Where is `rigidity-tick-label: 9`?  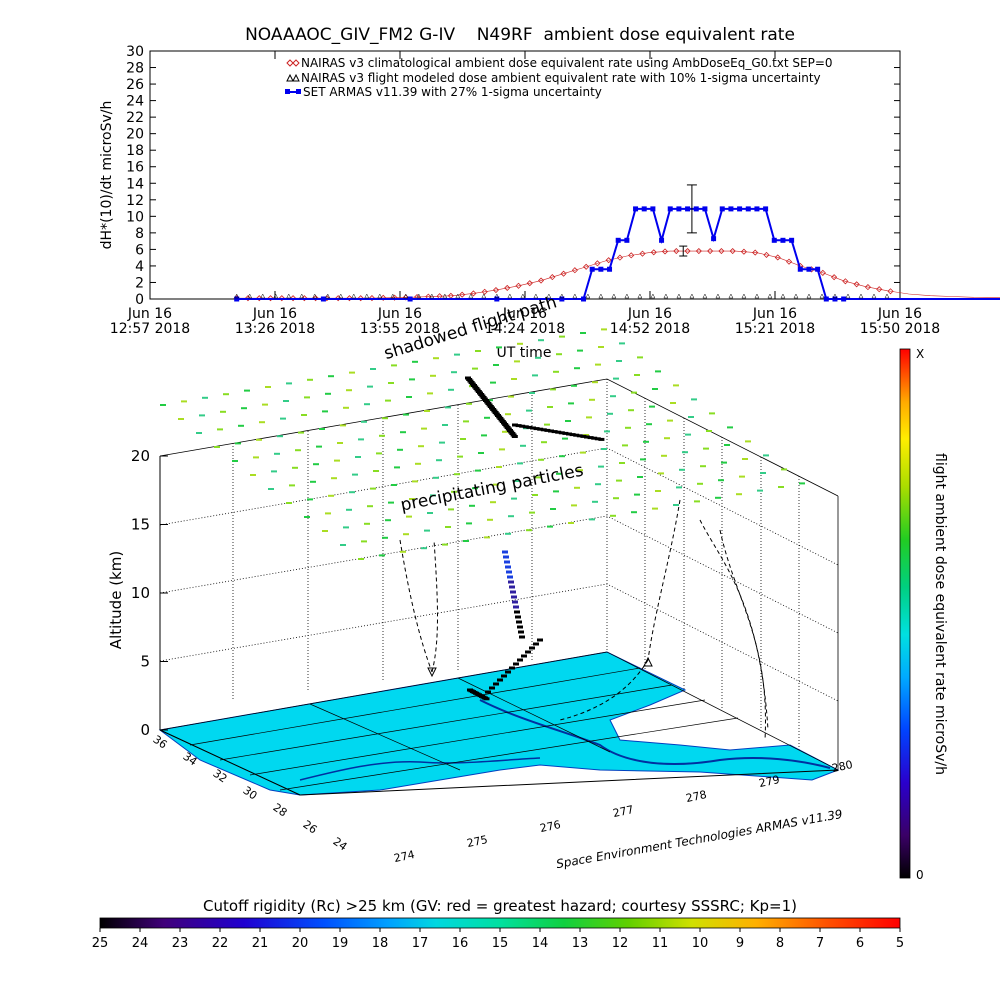 rigidity-tick-label: 9 is located at coordinates (740, 943).